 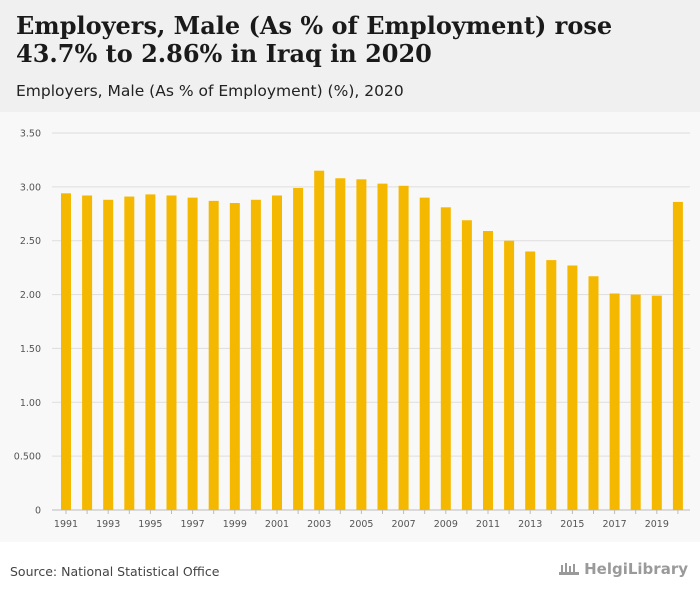 I want to click on bar-2012, so click(x=509, y=375).